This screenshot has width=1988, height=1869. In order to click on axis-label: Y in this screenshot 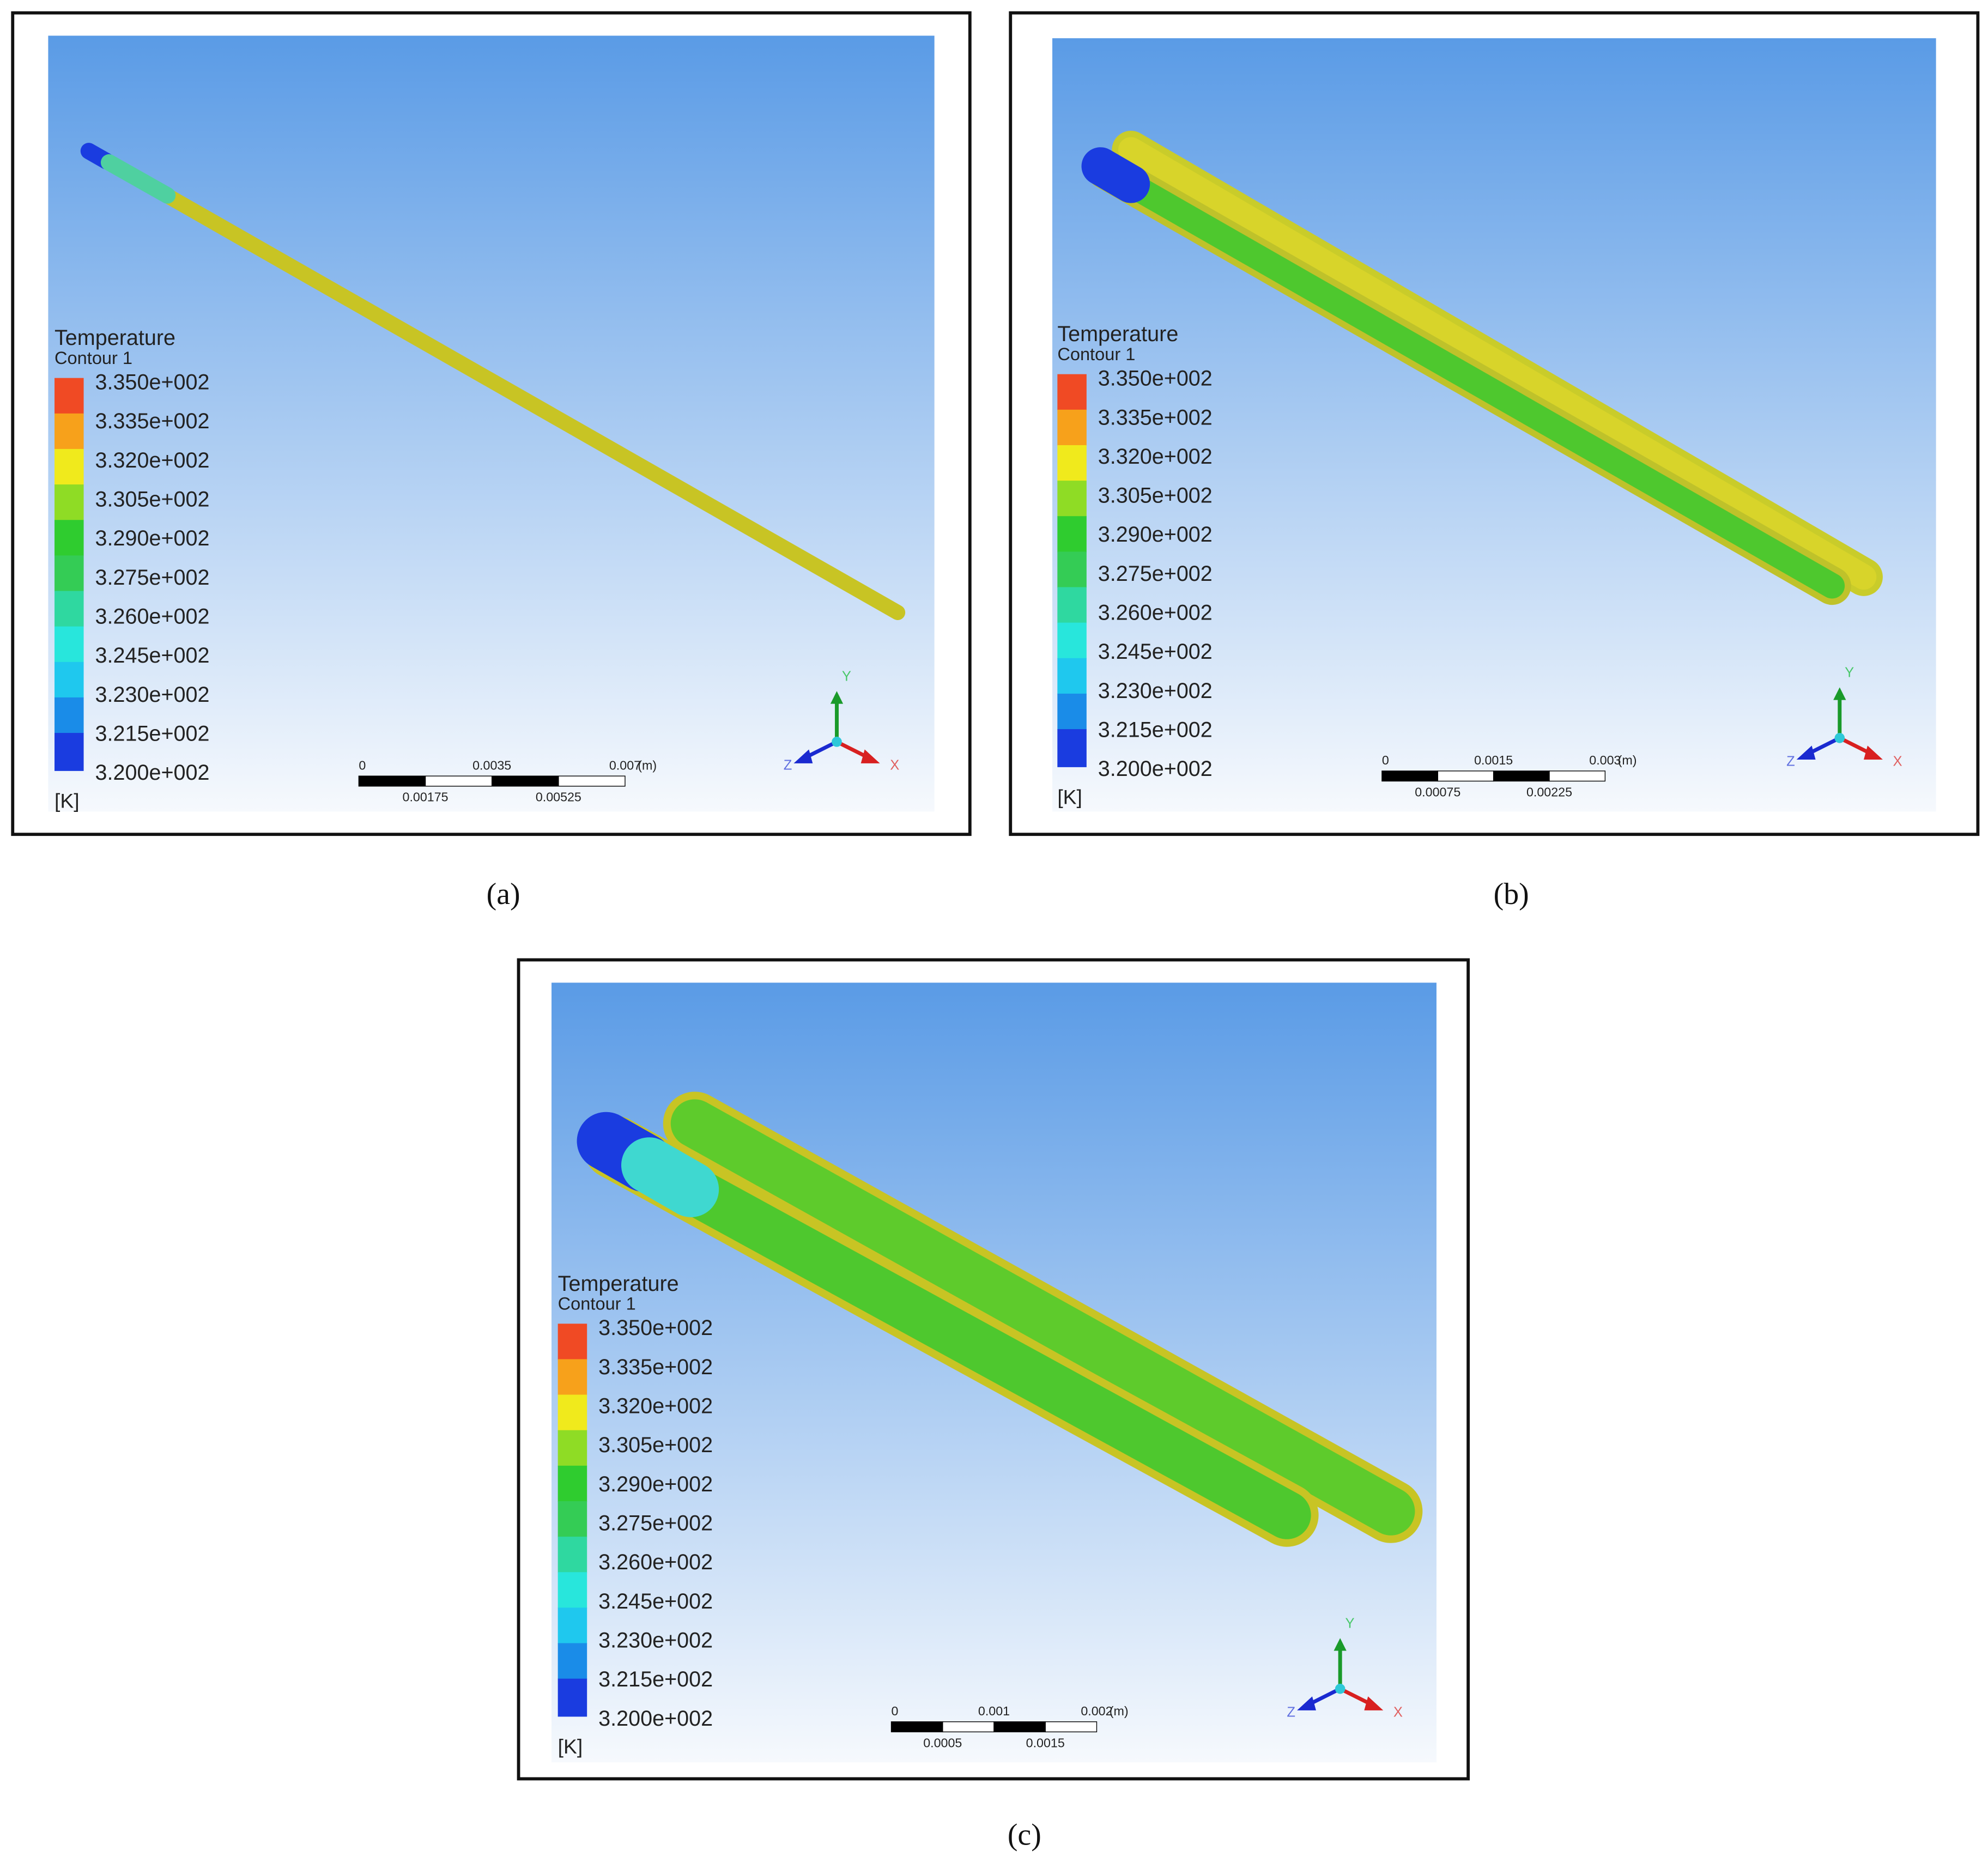, I will do `click(1349, 1623)`.